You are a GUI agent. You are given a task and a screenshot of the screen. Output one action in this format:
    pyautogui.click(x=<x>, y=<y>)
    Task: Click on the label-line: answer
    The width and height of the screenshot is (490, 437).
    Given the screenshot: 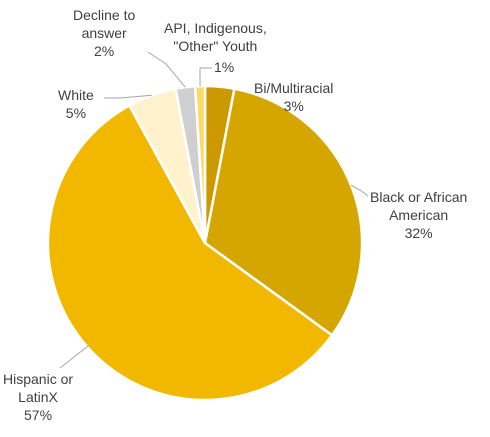 What is the action you would take?
    pyautogui.click(x=104, y=33)
    